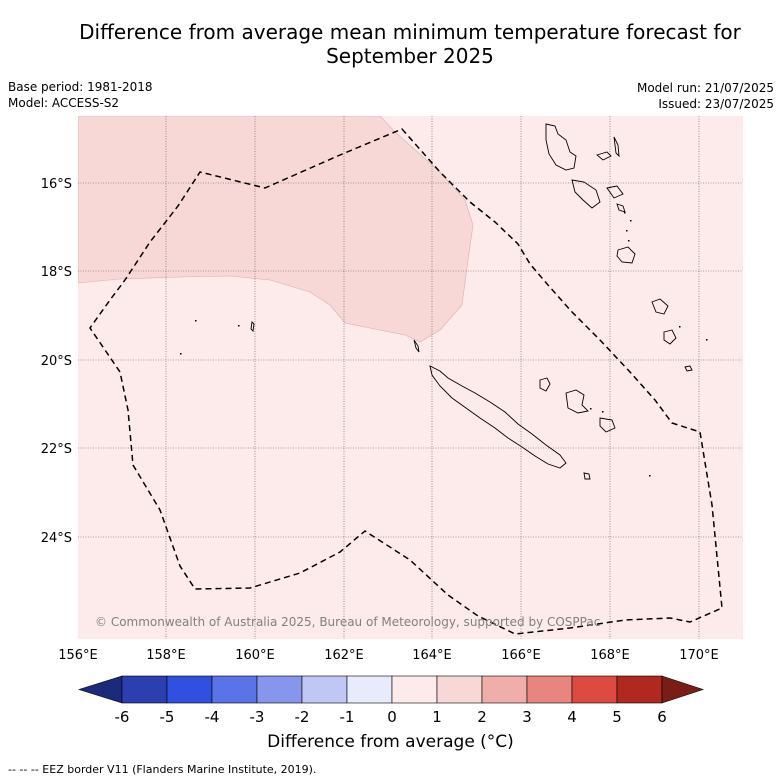 The width and height of the screenshot is (781, 781). What do you see at coordinates (80, 87) in the screenshot?
I see `base-period: Base period: 1981-2018` at bounding box center [80, 87].